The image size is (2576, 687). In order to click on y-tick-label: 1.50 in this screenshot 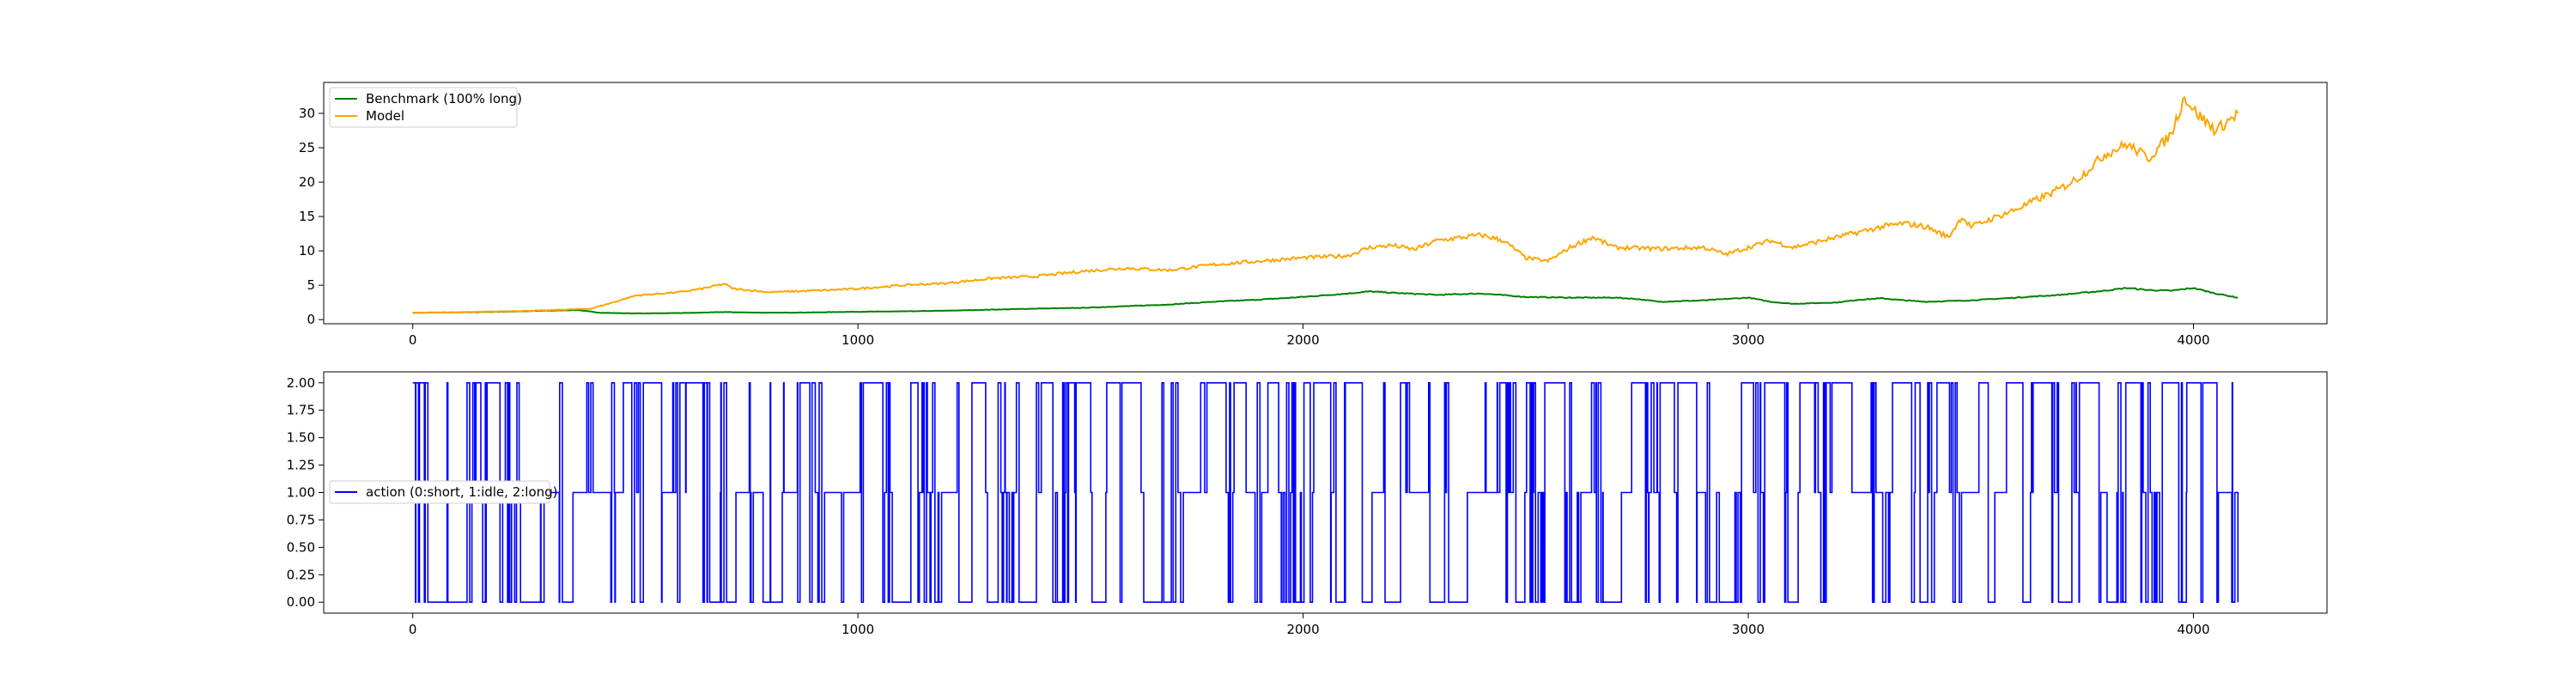, I will do `click(301, 438)`.